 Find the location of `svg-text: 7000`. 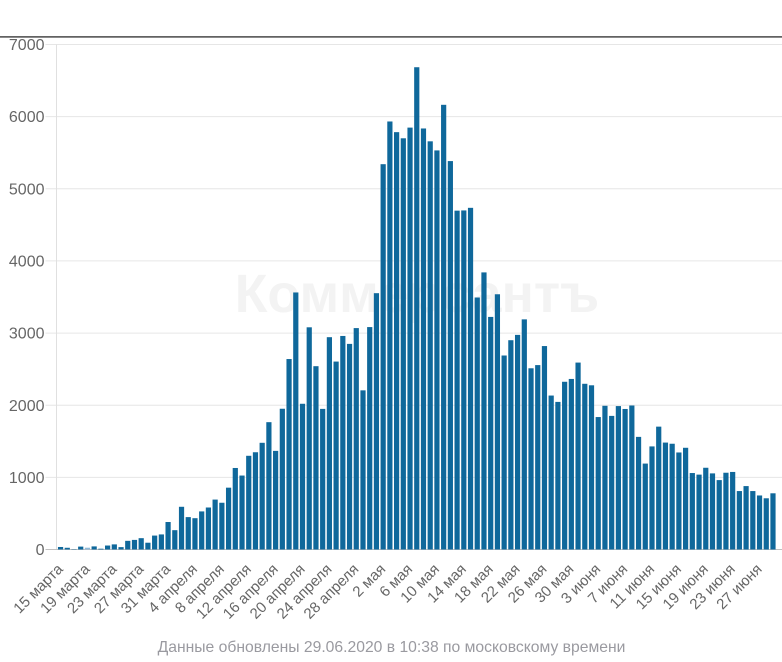

svg-text: 7000 is located at coordinates (27, 45).